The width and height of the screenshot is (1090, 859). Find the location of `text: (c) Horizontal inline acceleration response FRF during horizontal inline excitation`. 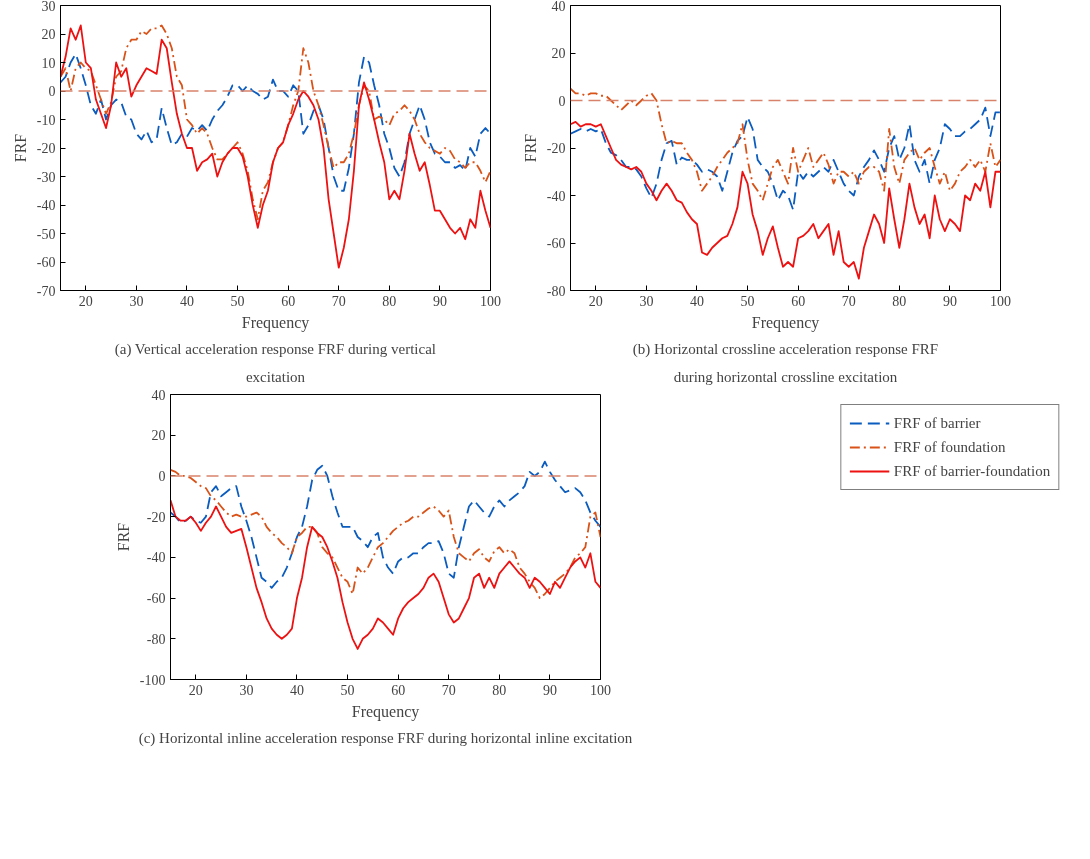

text: (c) Horizontal inline acceleration response FRF during horizontal inline excitation is located at coordinates (385, 738).